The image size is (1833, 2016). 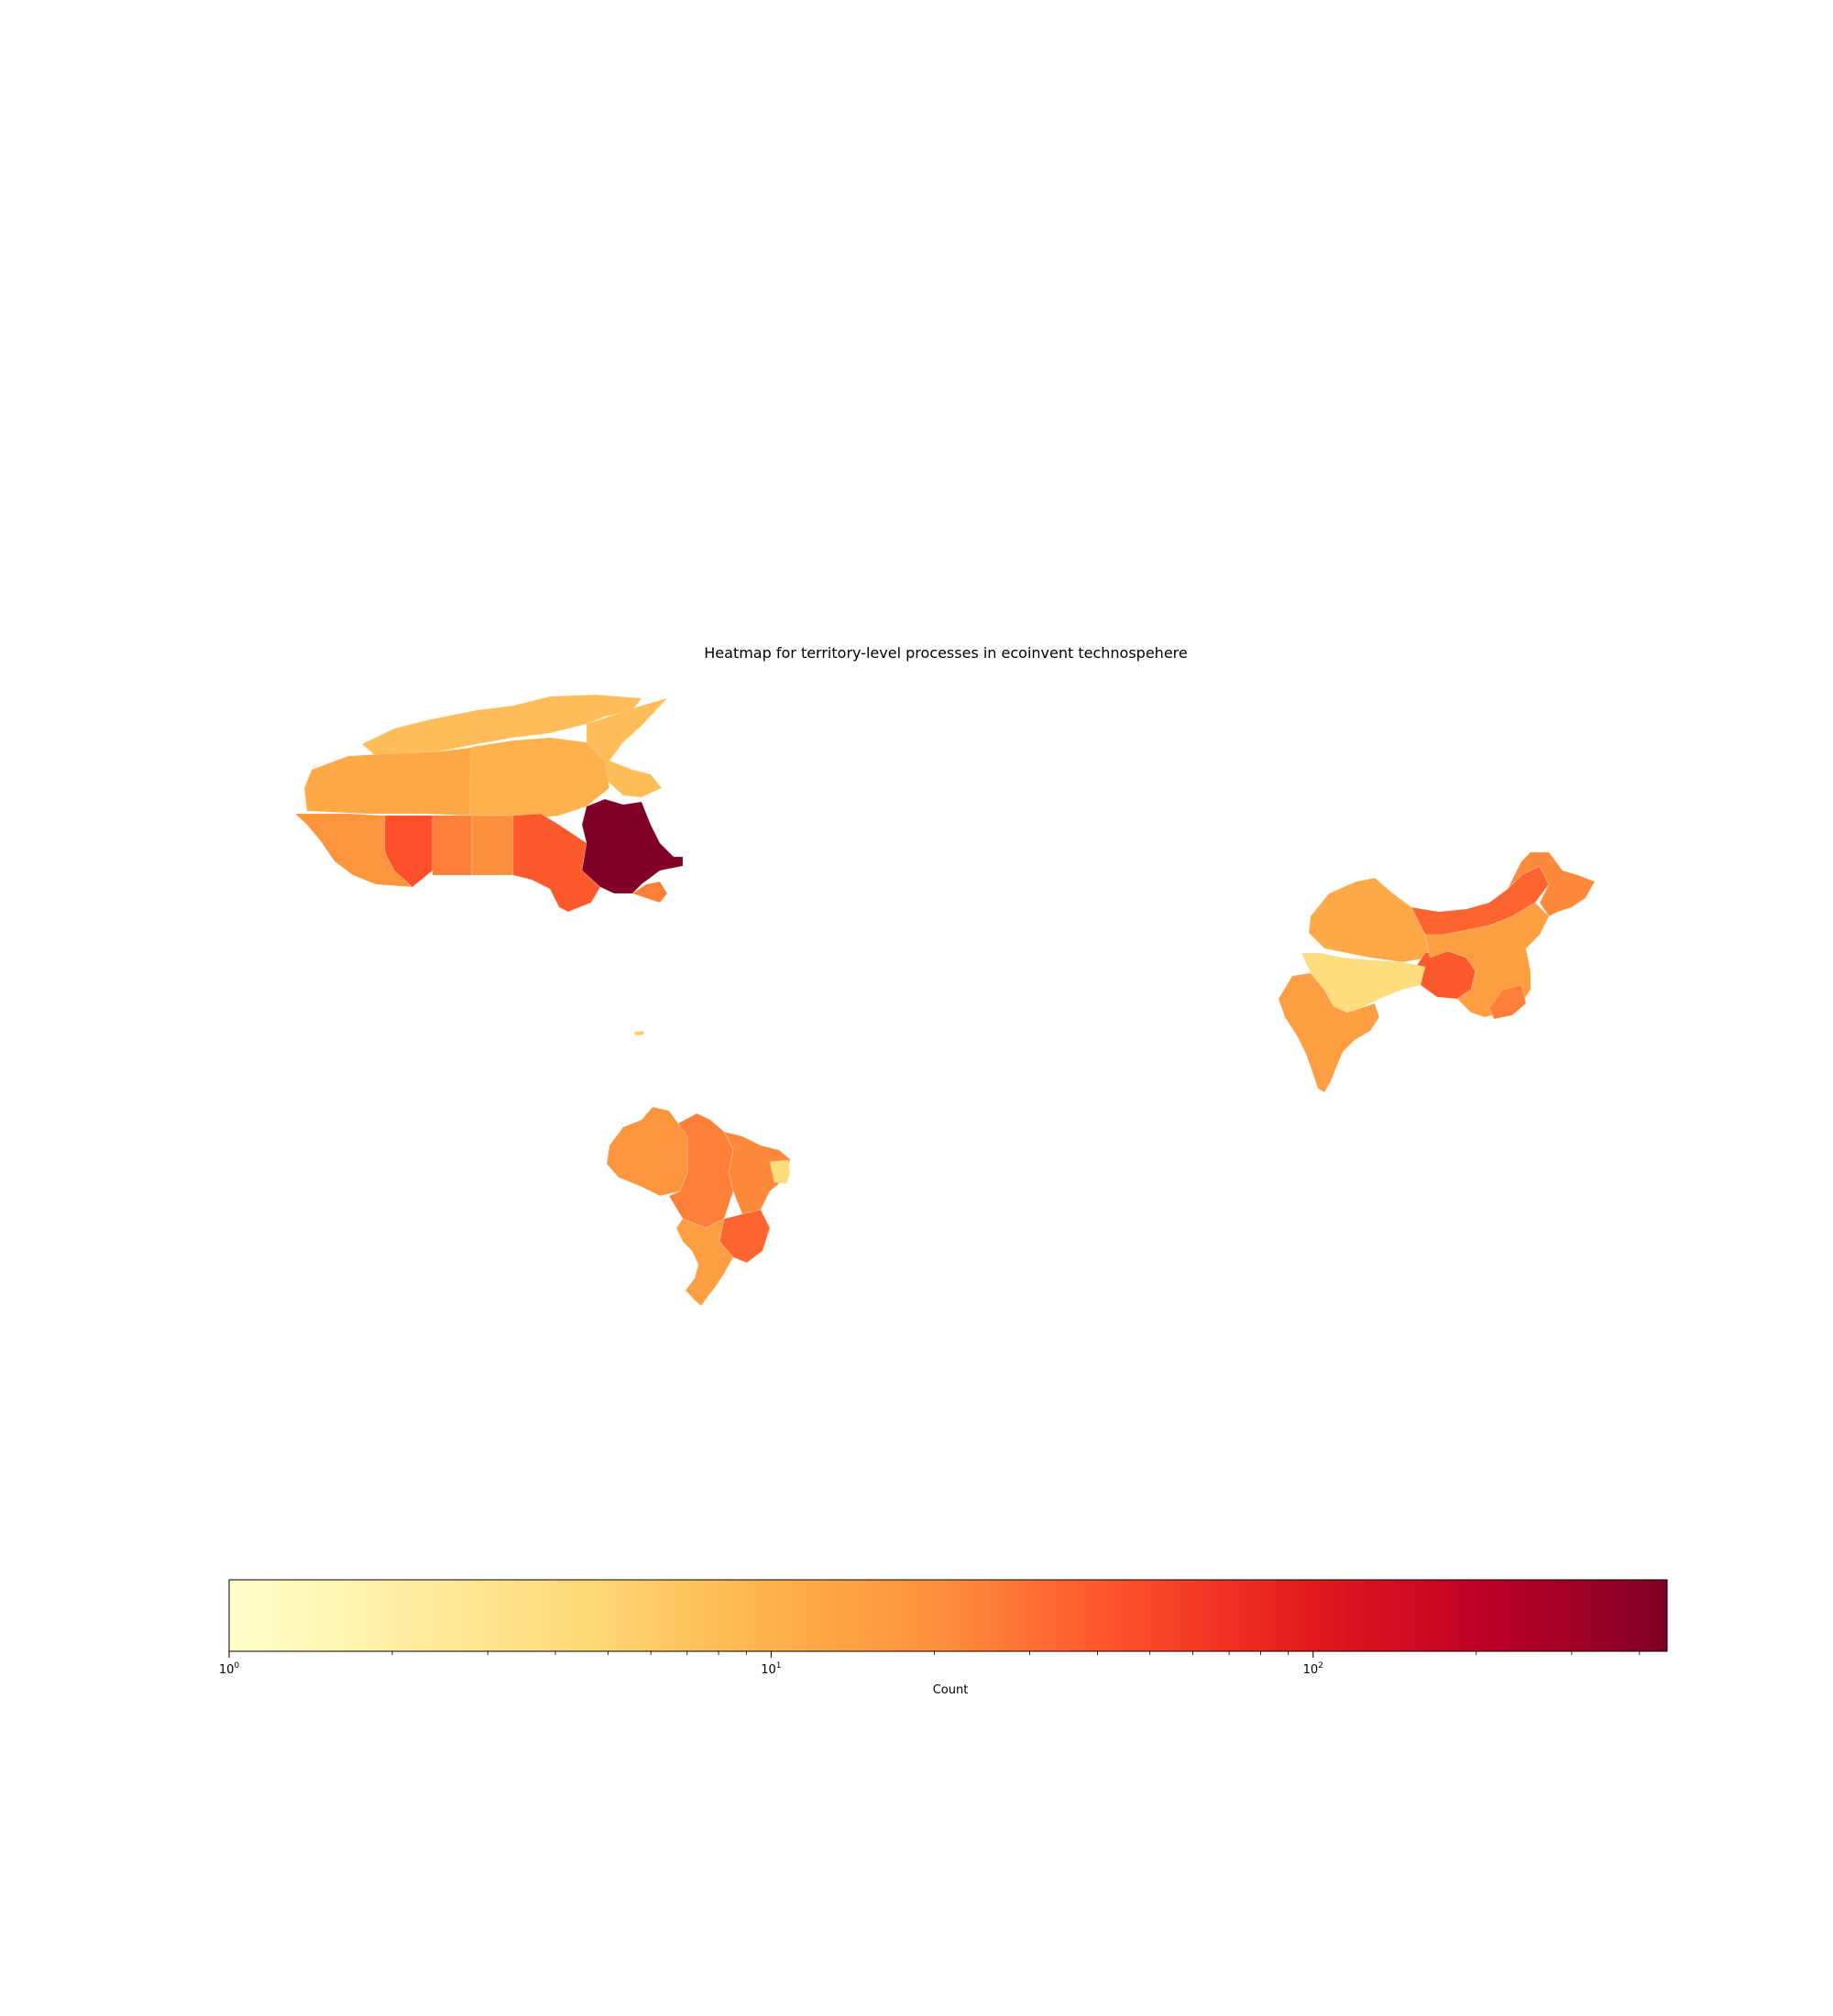 What do you see at coordinates (647, 1151) in the screenshot?
I see `region-brazil-north` at bounding box center [647, 1151].